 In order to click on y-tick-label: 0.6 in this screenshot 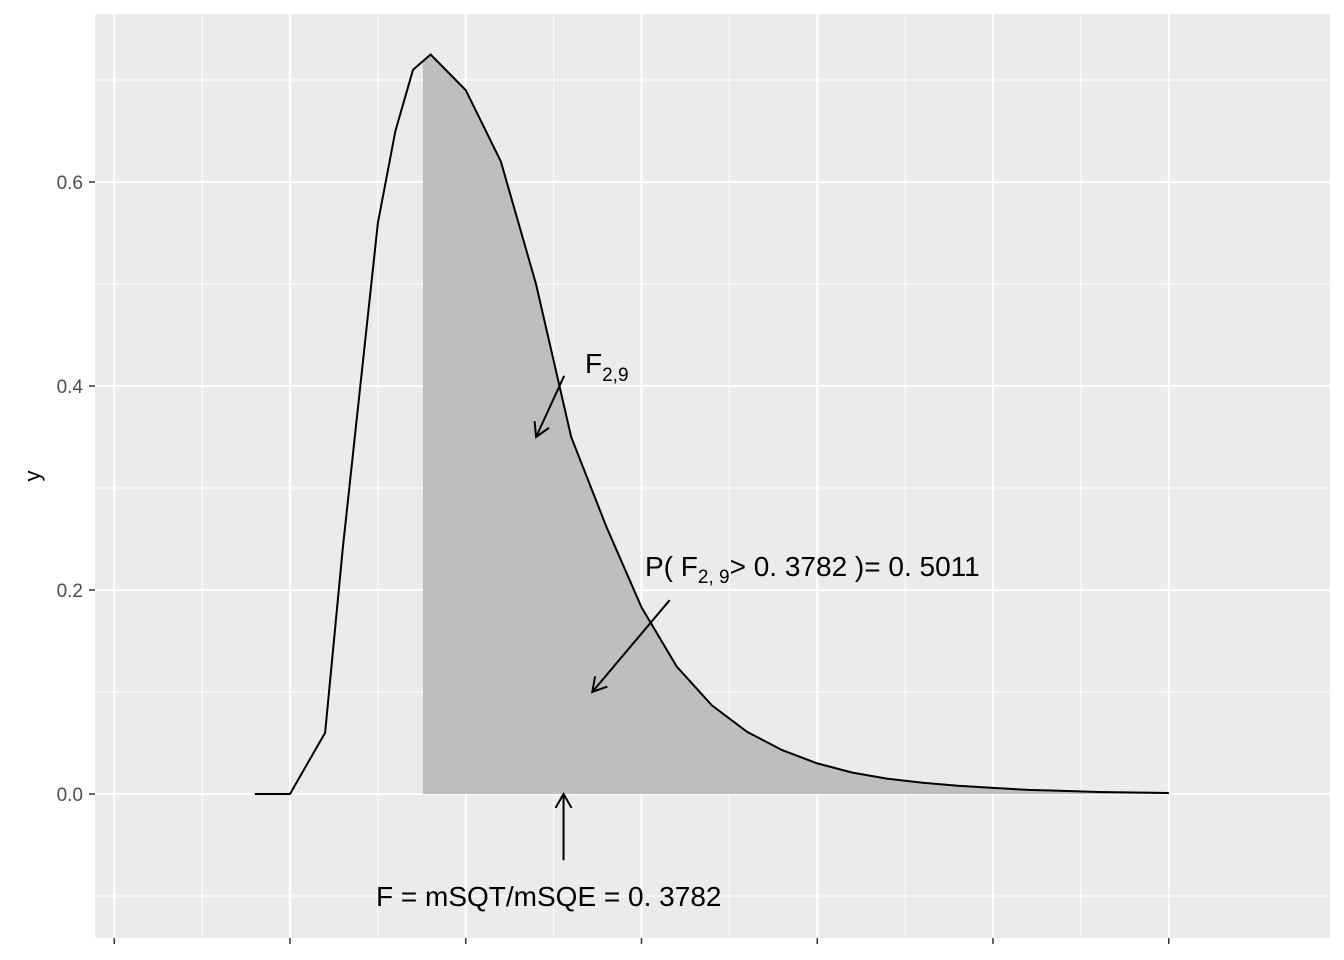, I will do `click(70, 183)`.